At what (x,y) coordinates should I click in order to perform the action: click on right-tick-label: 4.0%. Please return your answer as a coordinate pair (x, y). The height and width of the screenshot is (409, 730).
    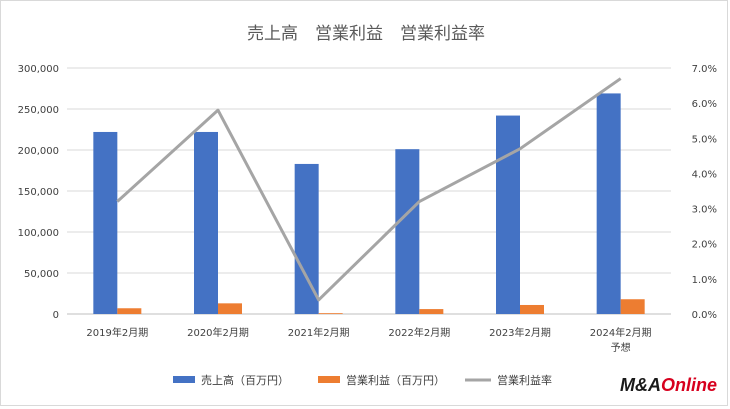
    Looking at the image, I should click on (704, 174).